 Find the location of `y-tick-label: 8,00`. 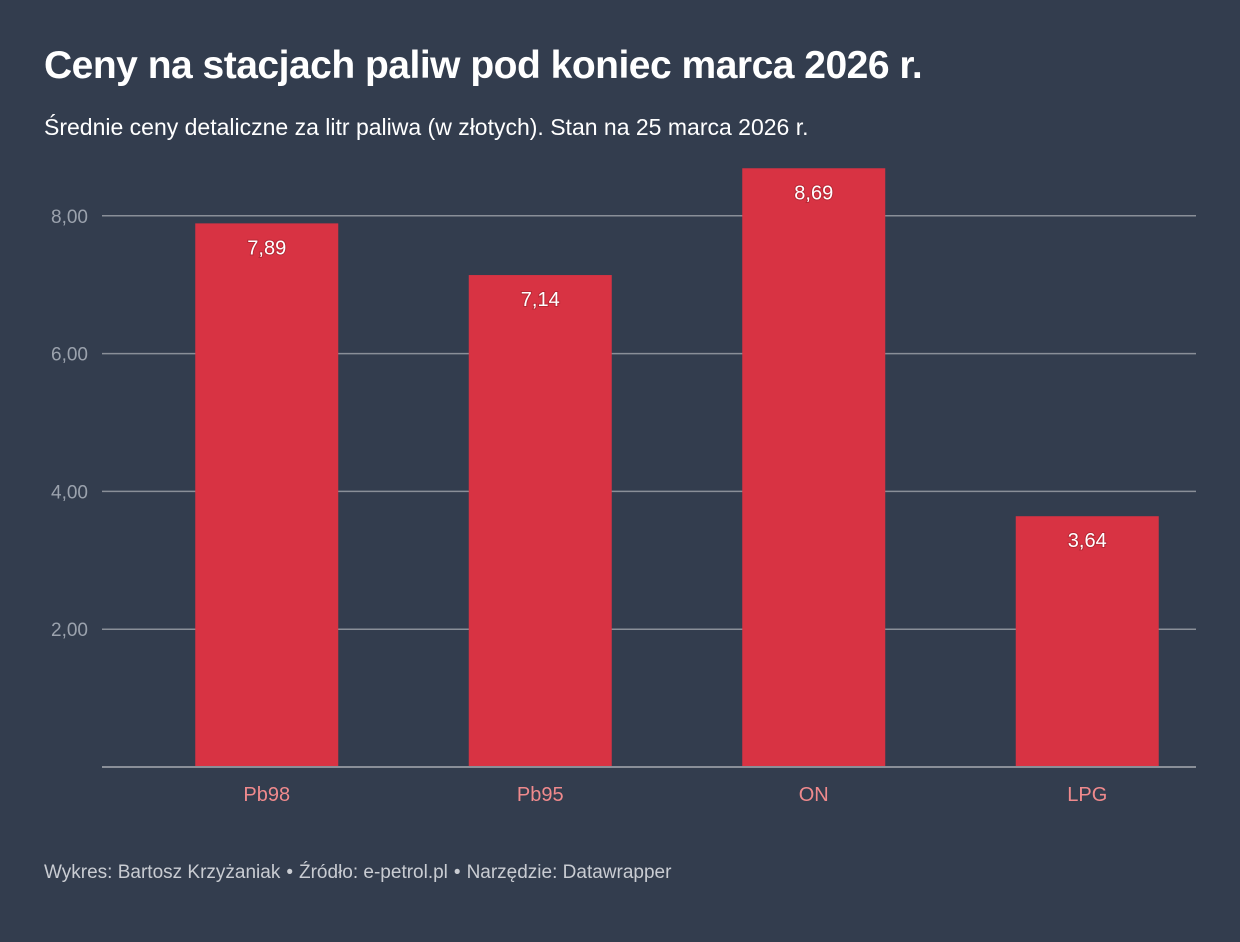

y-tick-label: 8,00 is located at coordinates (69, 217).